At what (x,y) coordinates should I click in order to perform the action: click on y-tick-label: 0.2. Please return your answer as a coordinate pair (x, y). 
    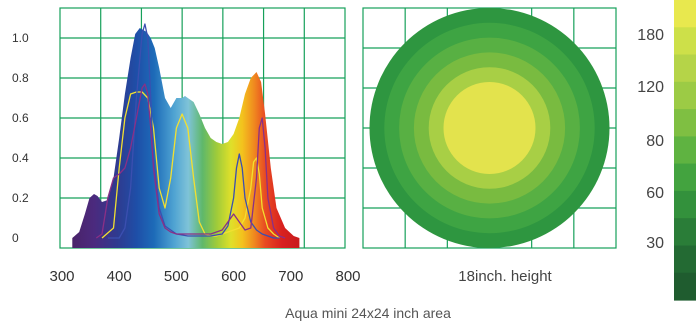
    Looking at the image, I should click on (20, 198).